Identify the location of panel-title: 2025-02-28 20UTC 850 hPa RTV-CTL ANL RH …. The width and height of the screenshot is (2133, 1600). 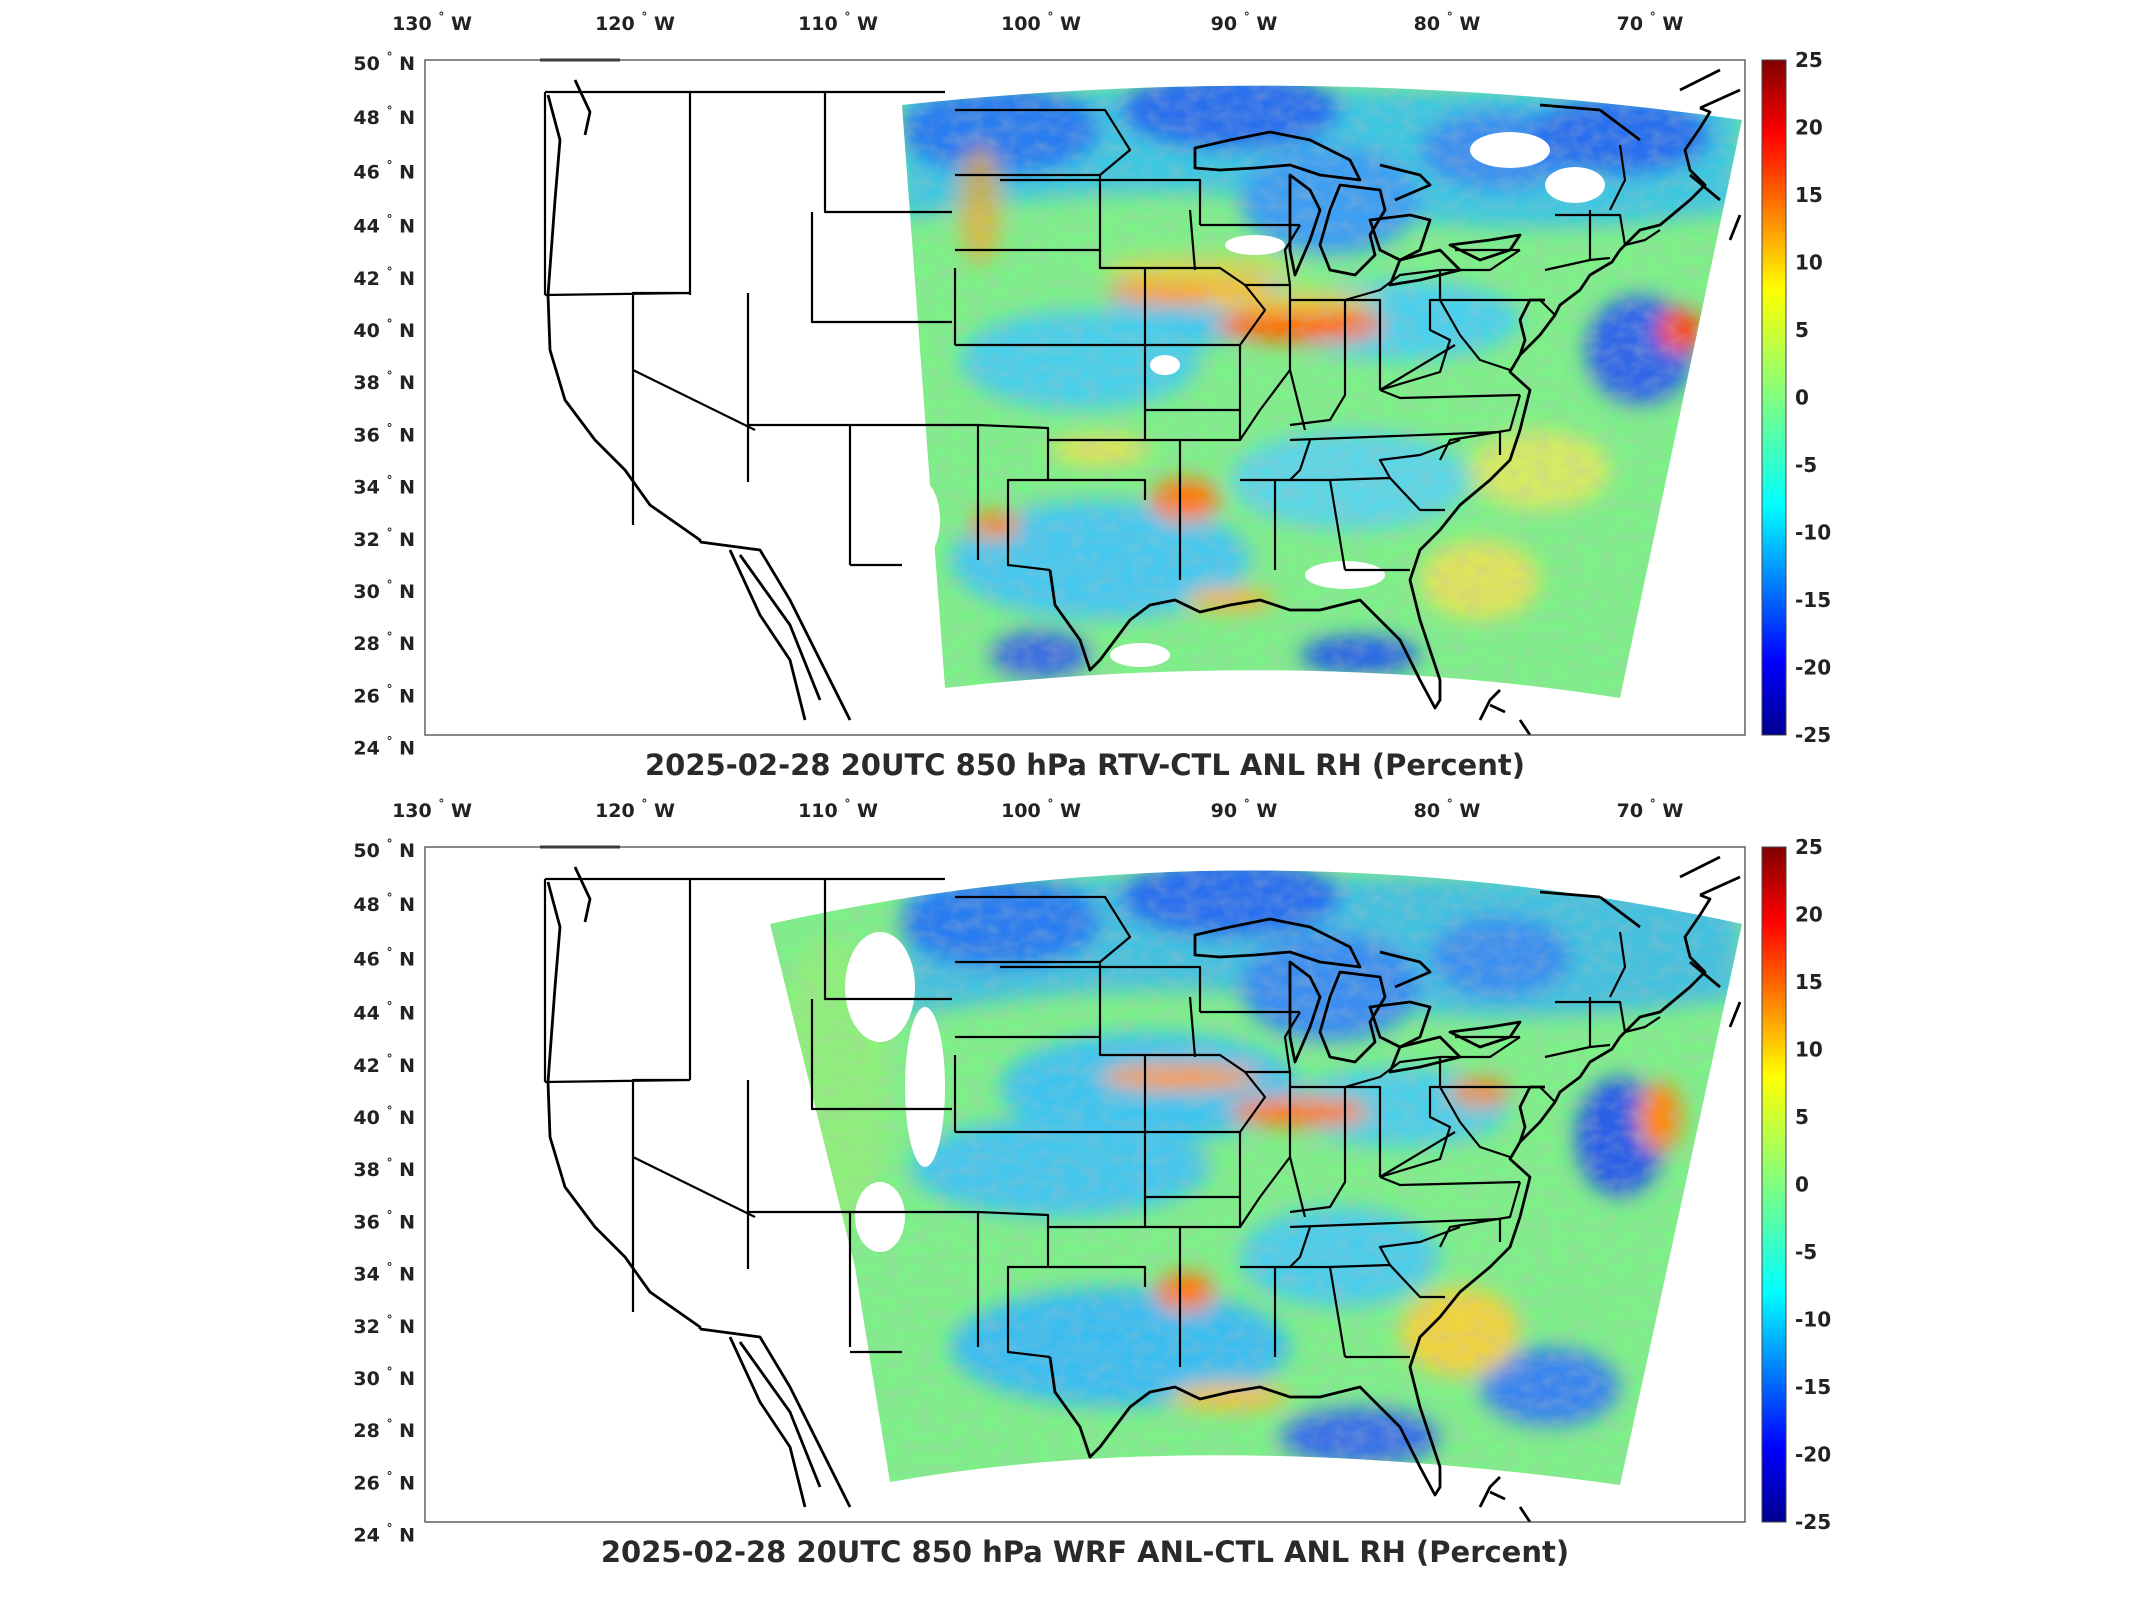
(1085, 765).